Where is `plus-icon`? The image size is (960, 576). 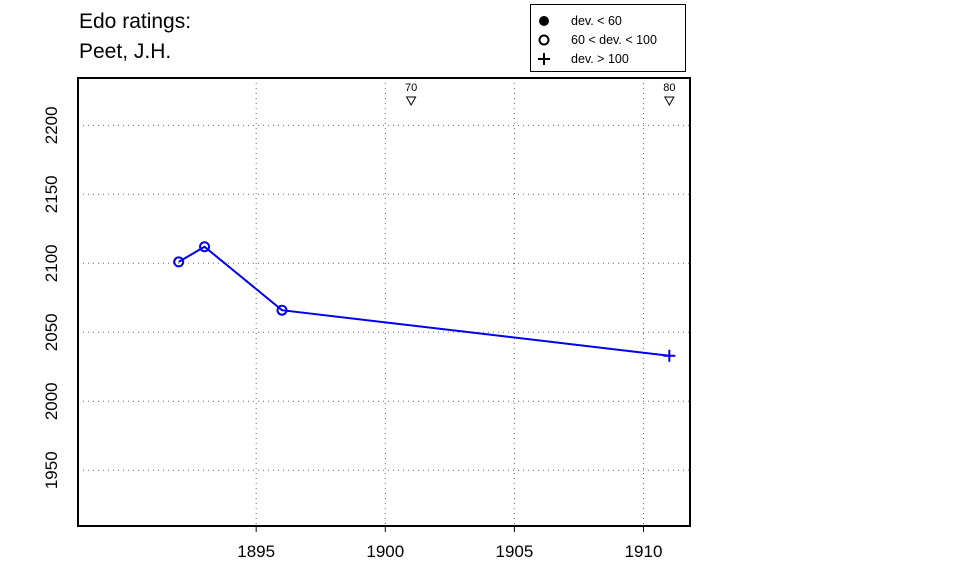 plus-icon is located at coordinates (544, 59).